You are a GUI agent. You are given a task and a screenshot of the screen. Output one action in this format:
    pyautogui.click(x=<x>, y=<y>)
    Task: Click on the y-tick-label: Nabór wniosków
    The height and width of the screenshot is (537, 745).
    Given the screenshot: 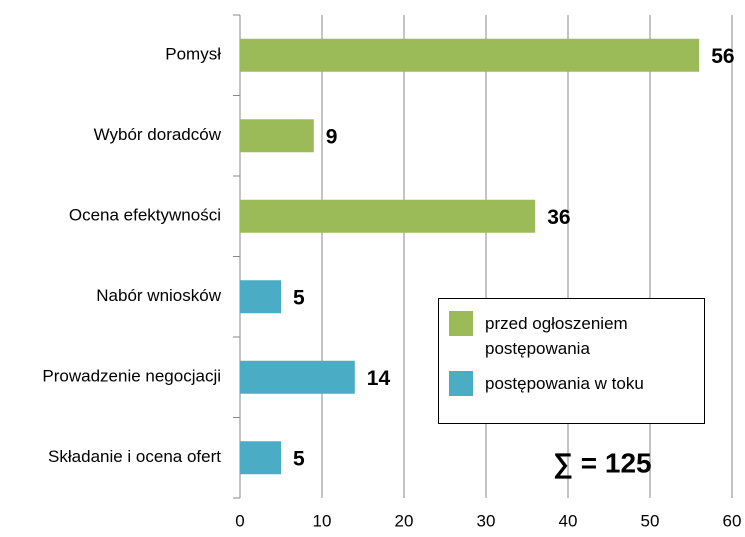 What is the action you would take?
    pyautogui.click(x=158, y=295)
    